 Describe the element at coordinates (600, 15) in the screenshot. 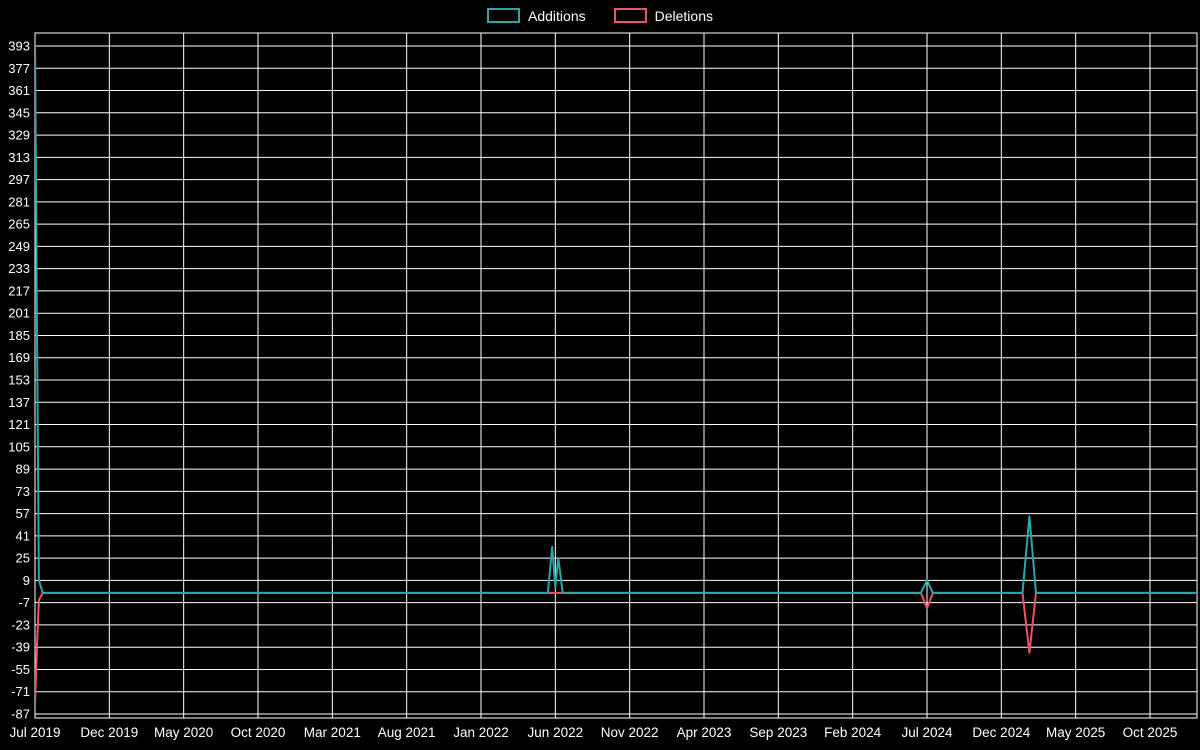

I see `chart-legend: Additions Deletions` at that location.